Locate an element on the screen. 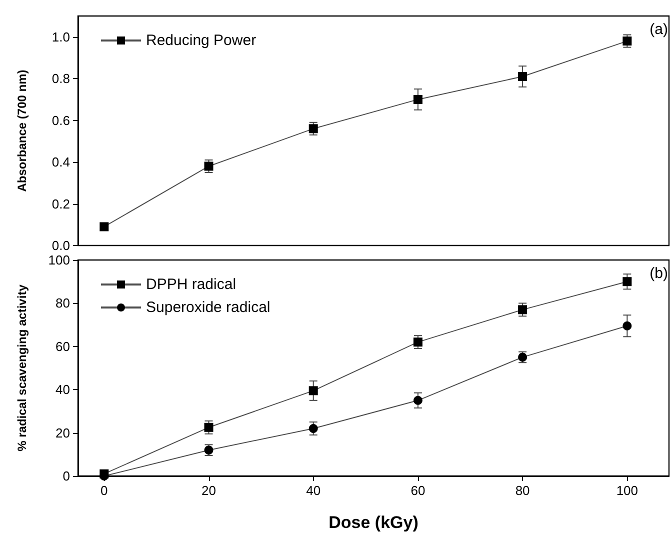 Image resolution: width=670 pixels, height=538 pixels. legend-label: Superoxide radical is located at coordinates (208, 307).